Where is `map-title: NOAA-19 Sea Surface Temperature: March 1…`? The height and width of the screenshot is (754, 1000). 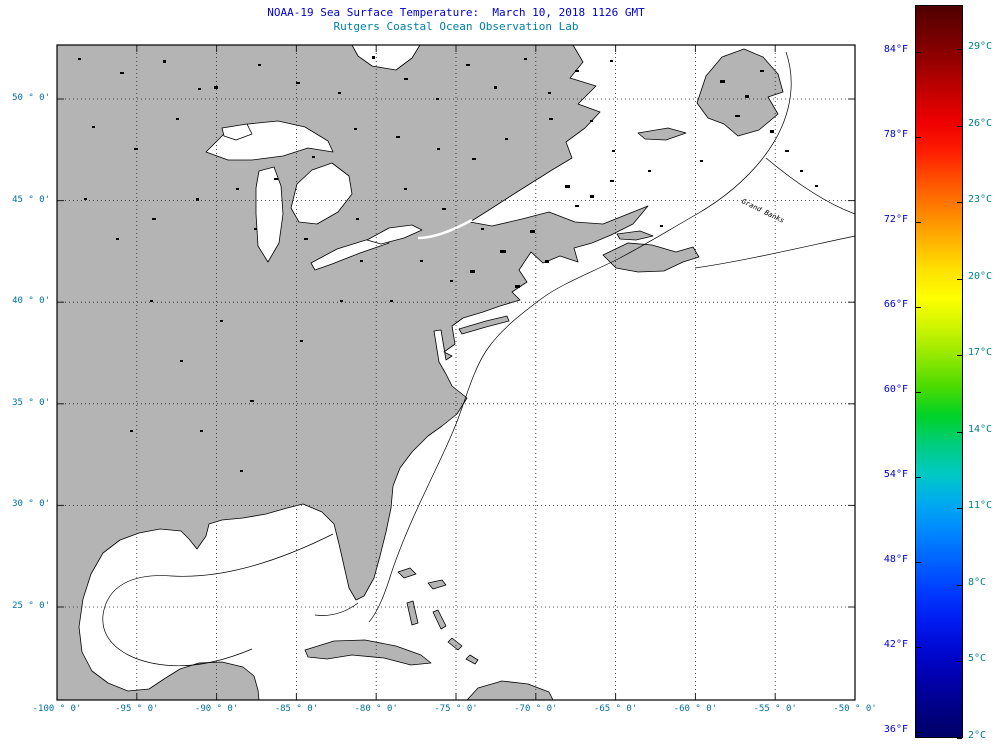
map-title: NOAA-19 Sea Surface Temperature: March 1… is located at coordinates (456, 12).